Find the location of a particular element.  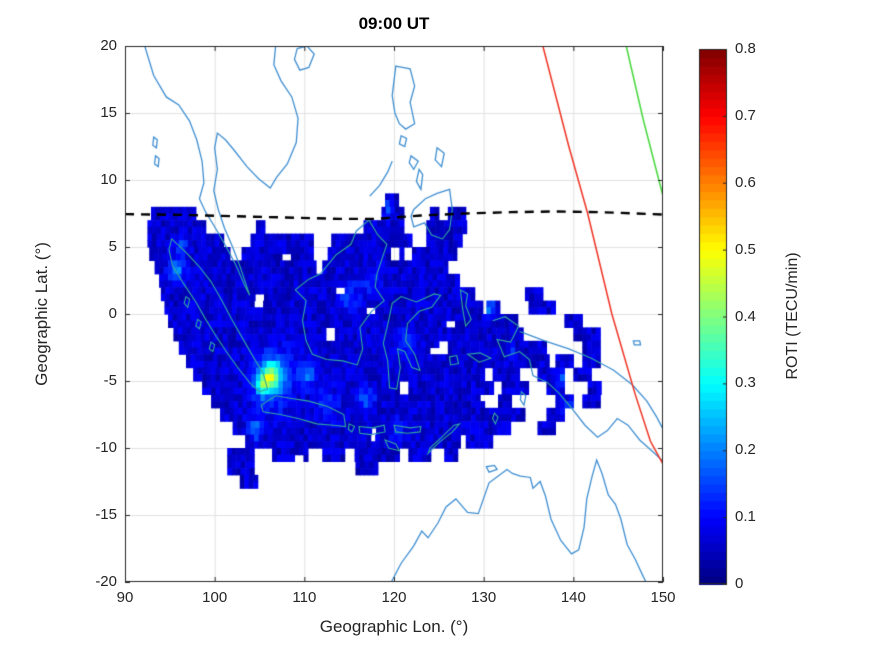

y-tick-label--10: -10 is located at coordinates (106, 447).